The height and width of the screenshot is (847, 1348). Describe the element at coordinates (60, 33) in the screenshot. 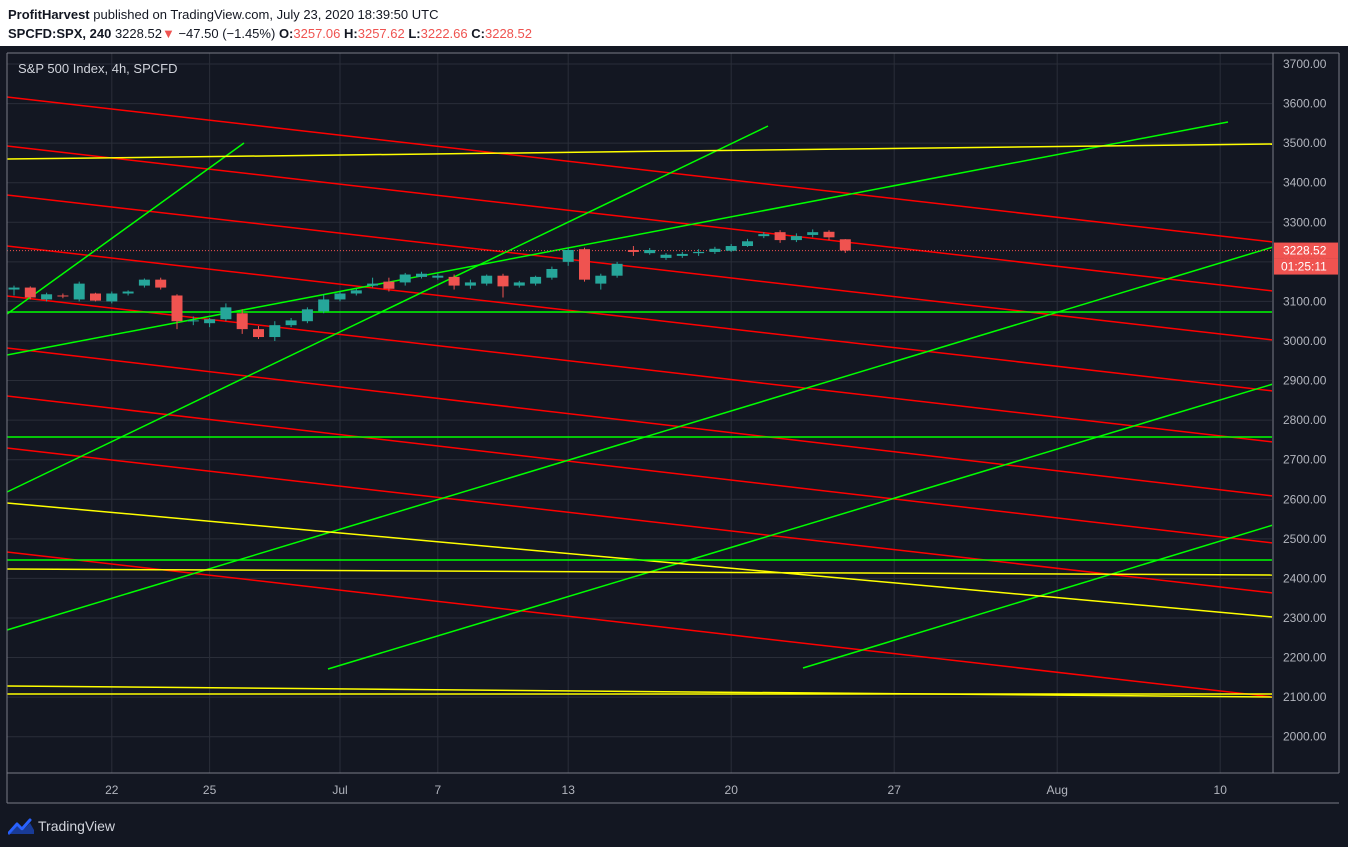

I see `symbol-label: SPCFD:SPX, 240` at that location.